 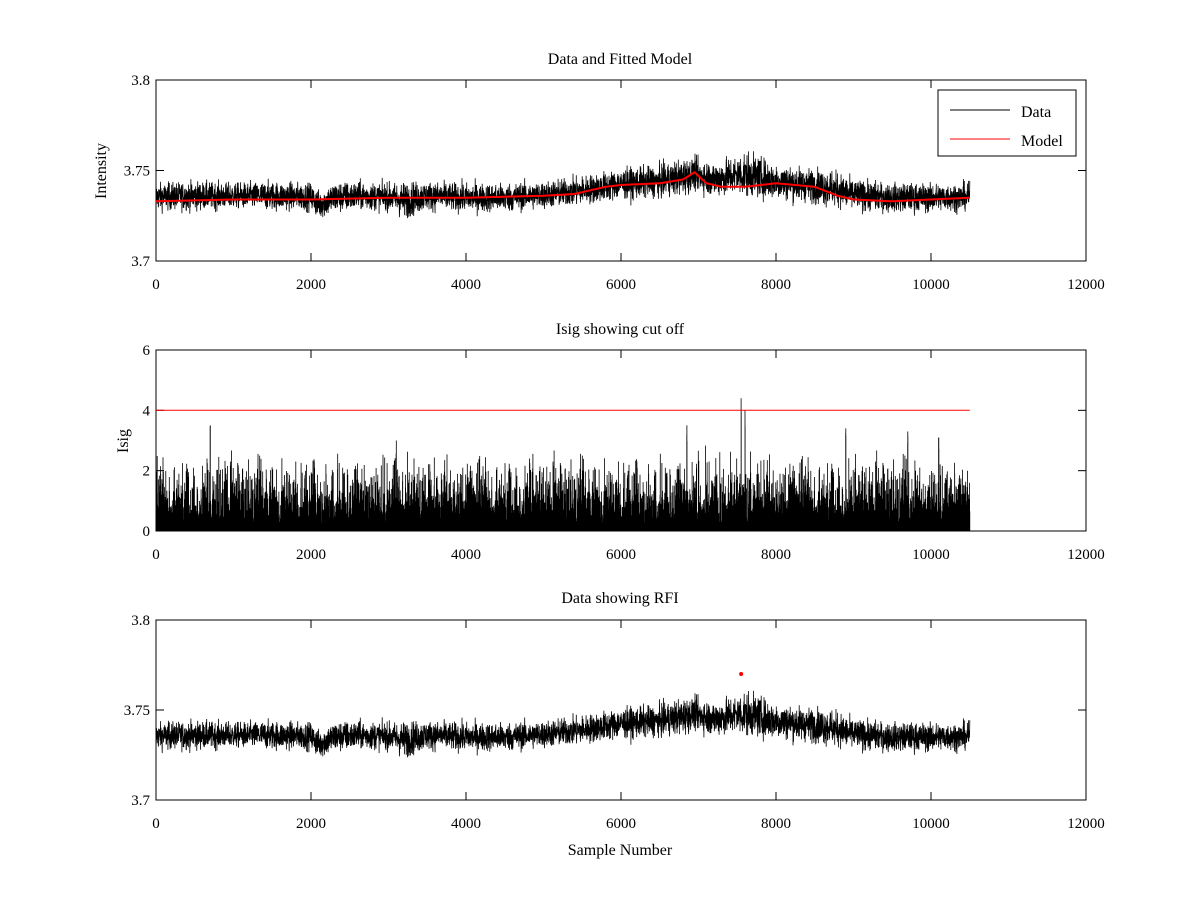 I want to click on y-tick-label: 6, so click(x=147, y=351).